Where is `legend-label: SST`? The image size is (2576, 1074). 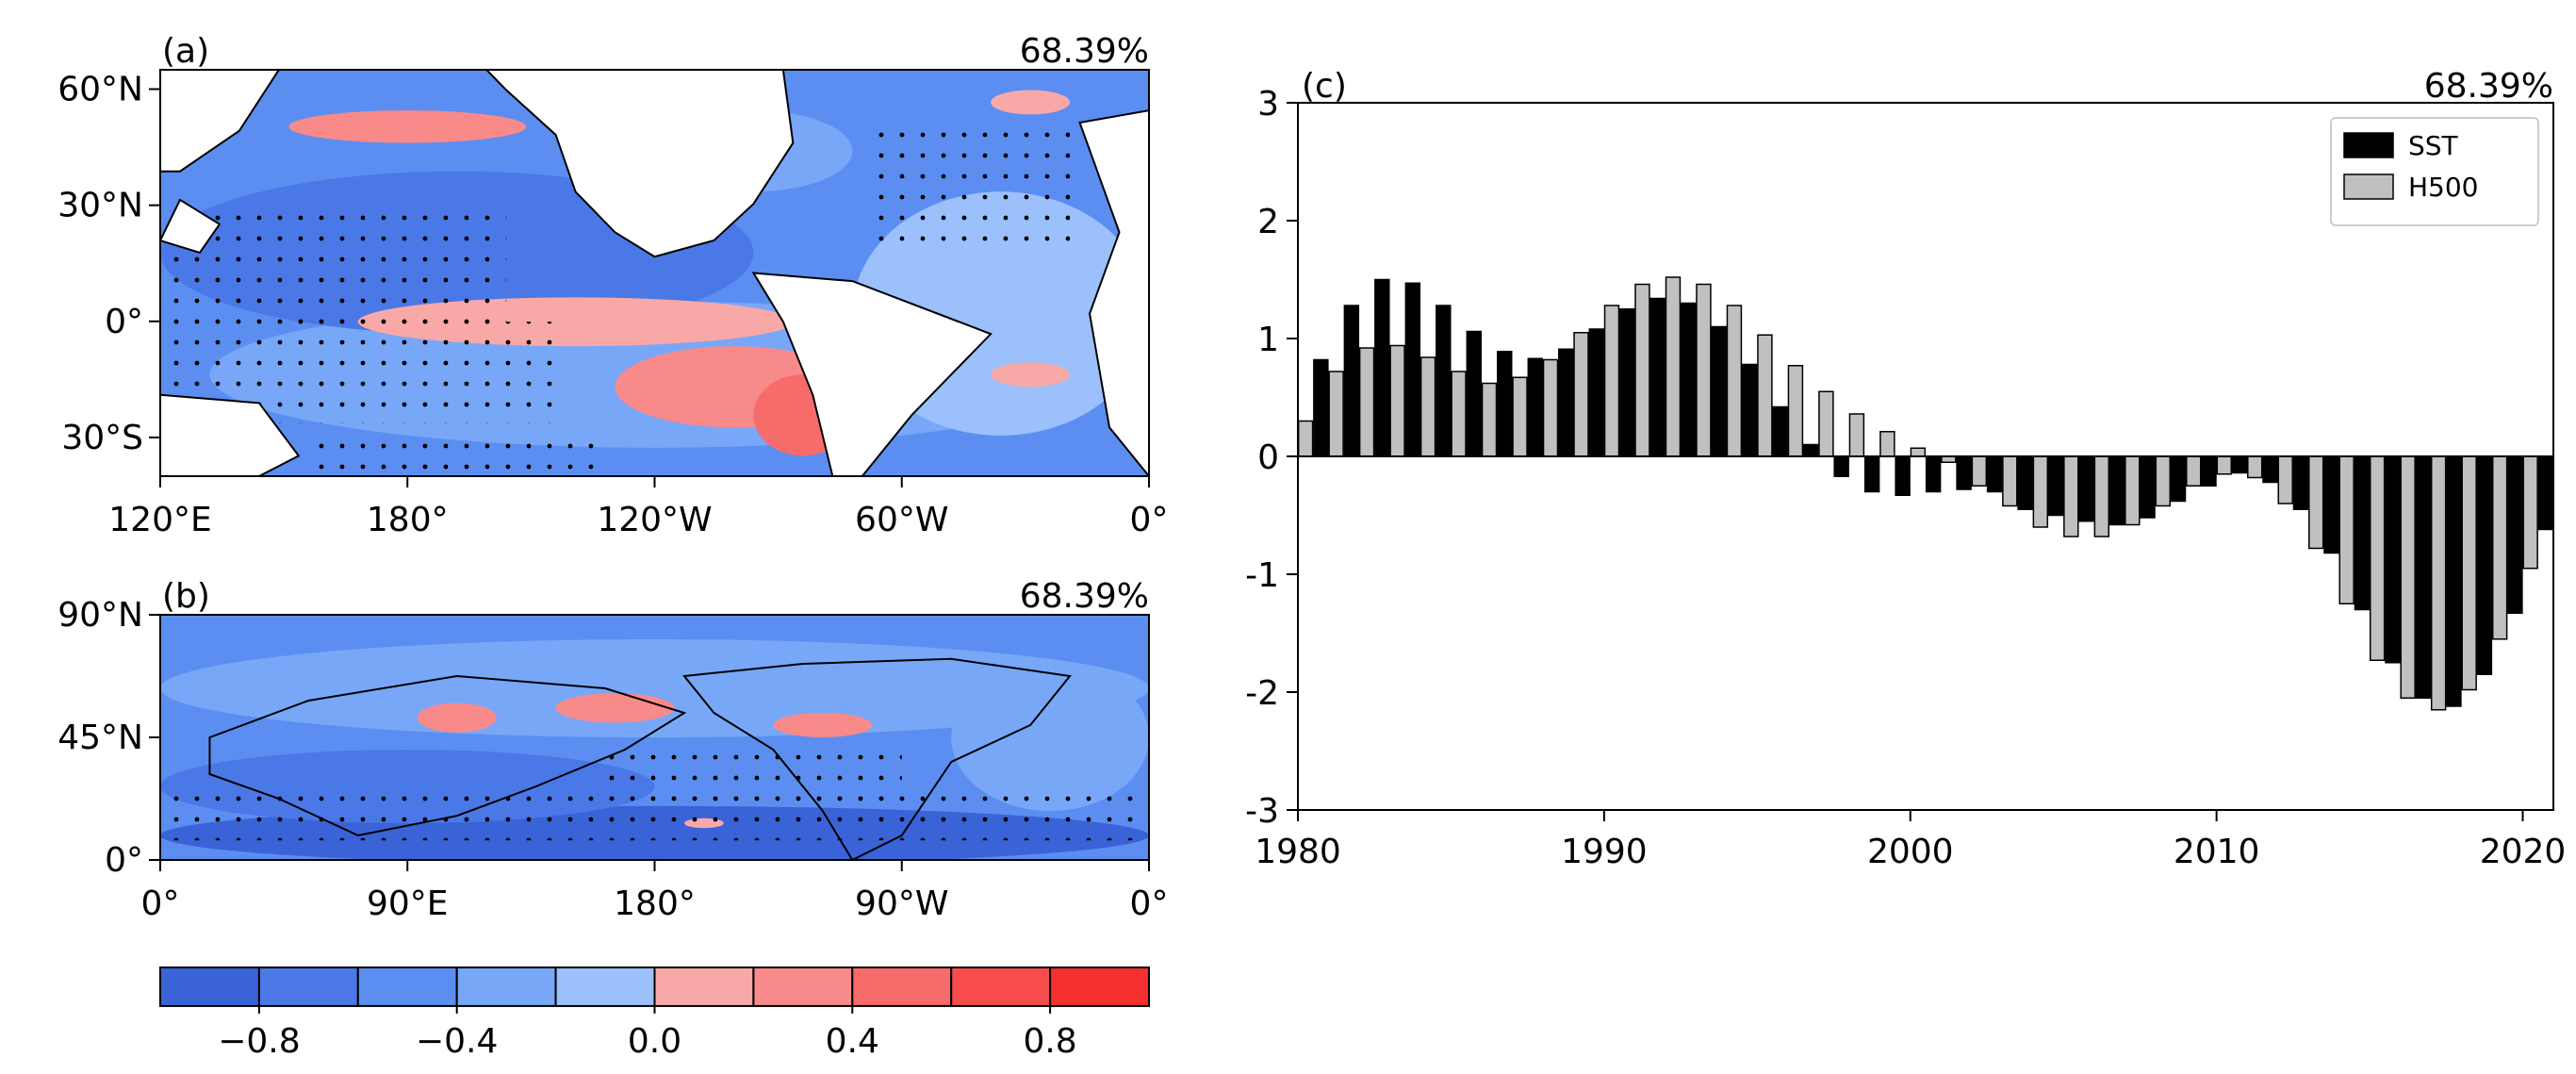
legend-label: SST is located at coordinates (2433, 145).